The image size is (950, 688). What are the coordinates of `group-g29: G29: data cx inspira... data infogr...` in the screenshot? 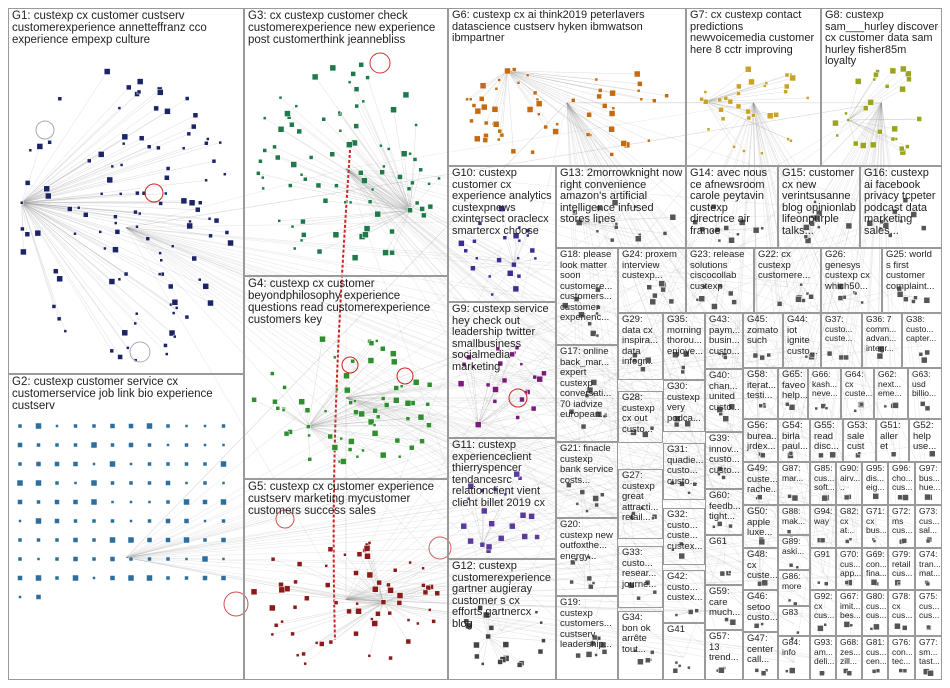 It's located at (640, 346).